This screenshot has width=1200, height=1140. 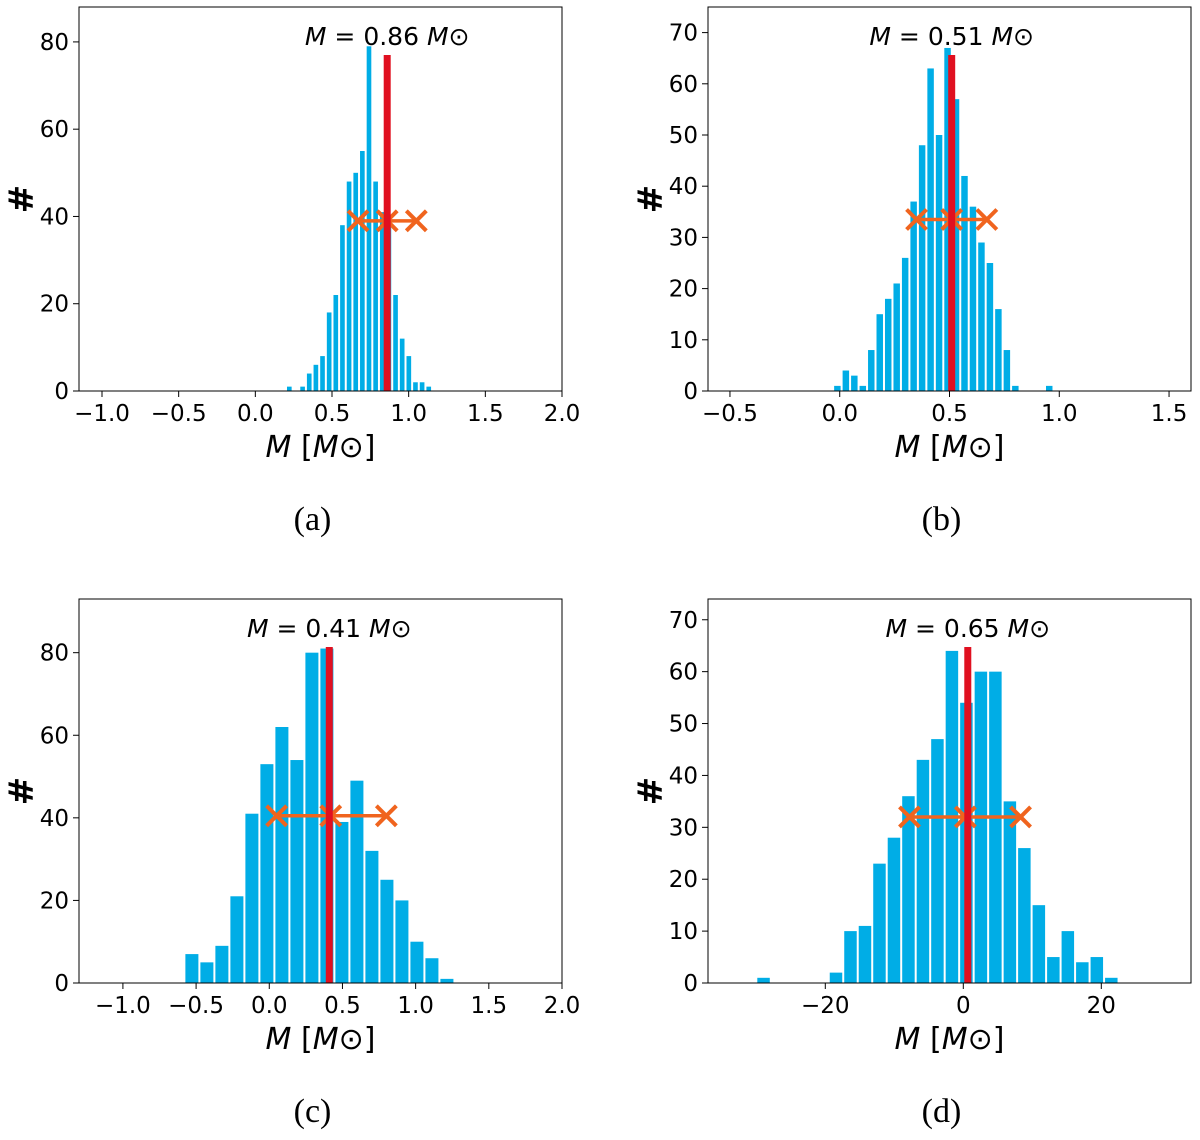 I want to click on y-tick-label-b-1: 10, so click(x=683, y=341).